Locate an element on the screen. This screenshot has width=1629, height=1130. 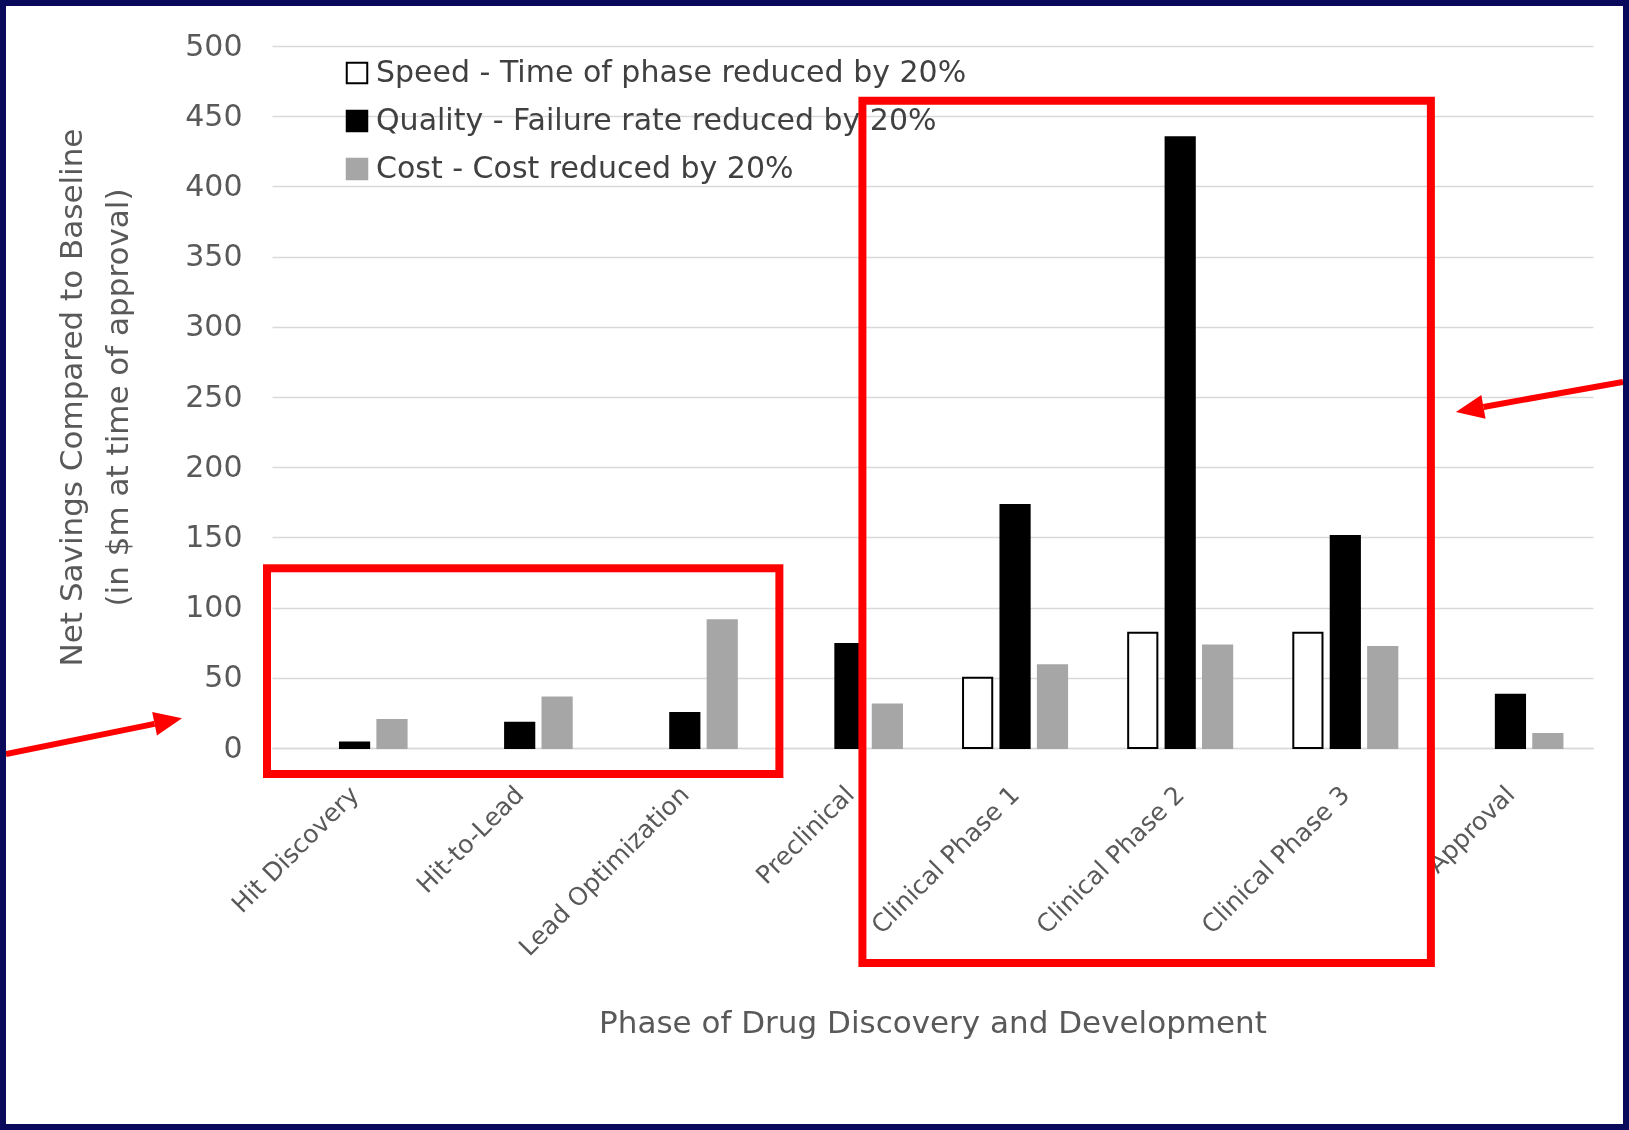
y-axis-title: Net Savings Compared to Baseline (in $m at time of approval) is located at coordinates (94, 397).